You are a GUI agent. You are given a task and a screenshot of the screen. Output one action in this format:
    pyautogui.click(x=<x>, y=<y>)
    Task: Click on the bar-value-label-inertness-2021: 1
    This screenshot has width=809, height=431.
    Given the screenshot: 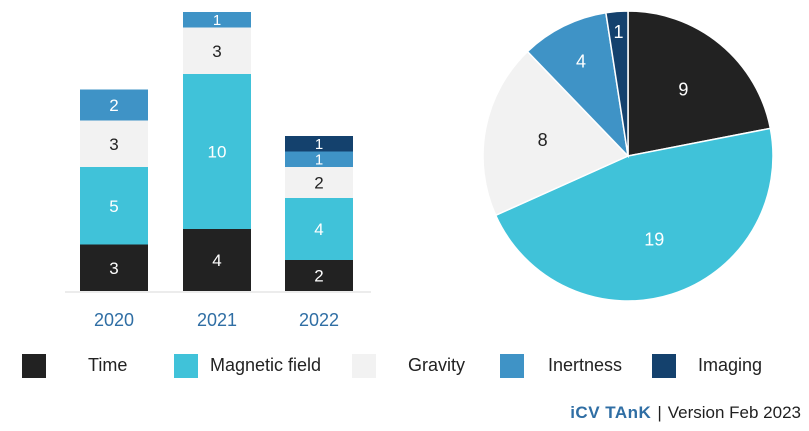 What is the action you would take?
    pyautogui.click(x=217, y=20)
    